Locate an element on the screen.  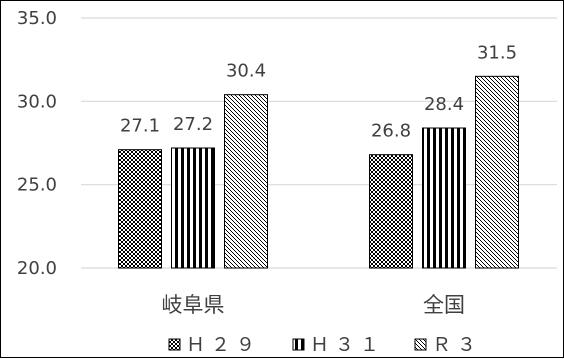
legend-label: Ｈ３１ is located at coordinates (347, 345).